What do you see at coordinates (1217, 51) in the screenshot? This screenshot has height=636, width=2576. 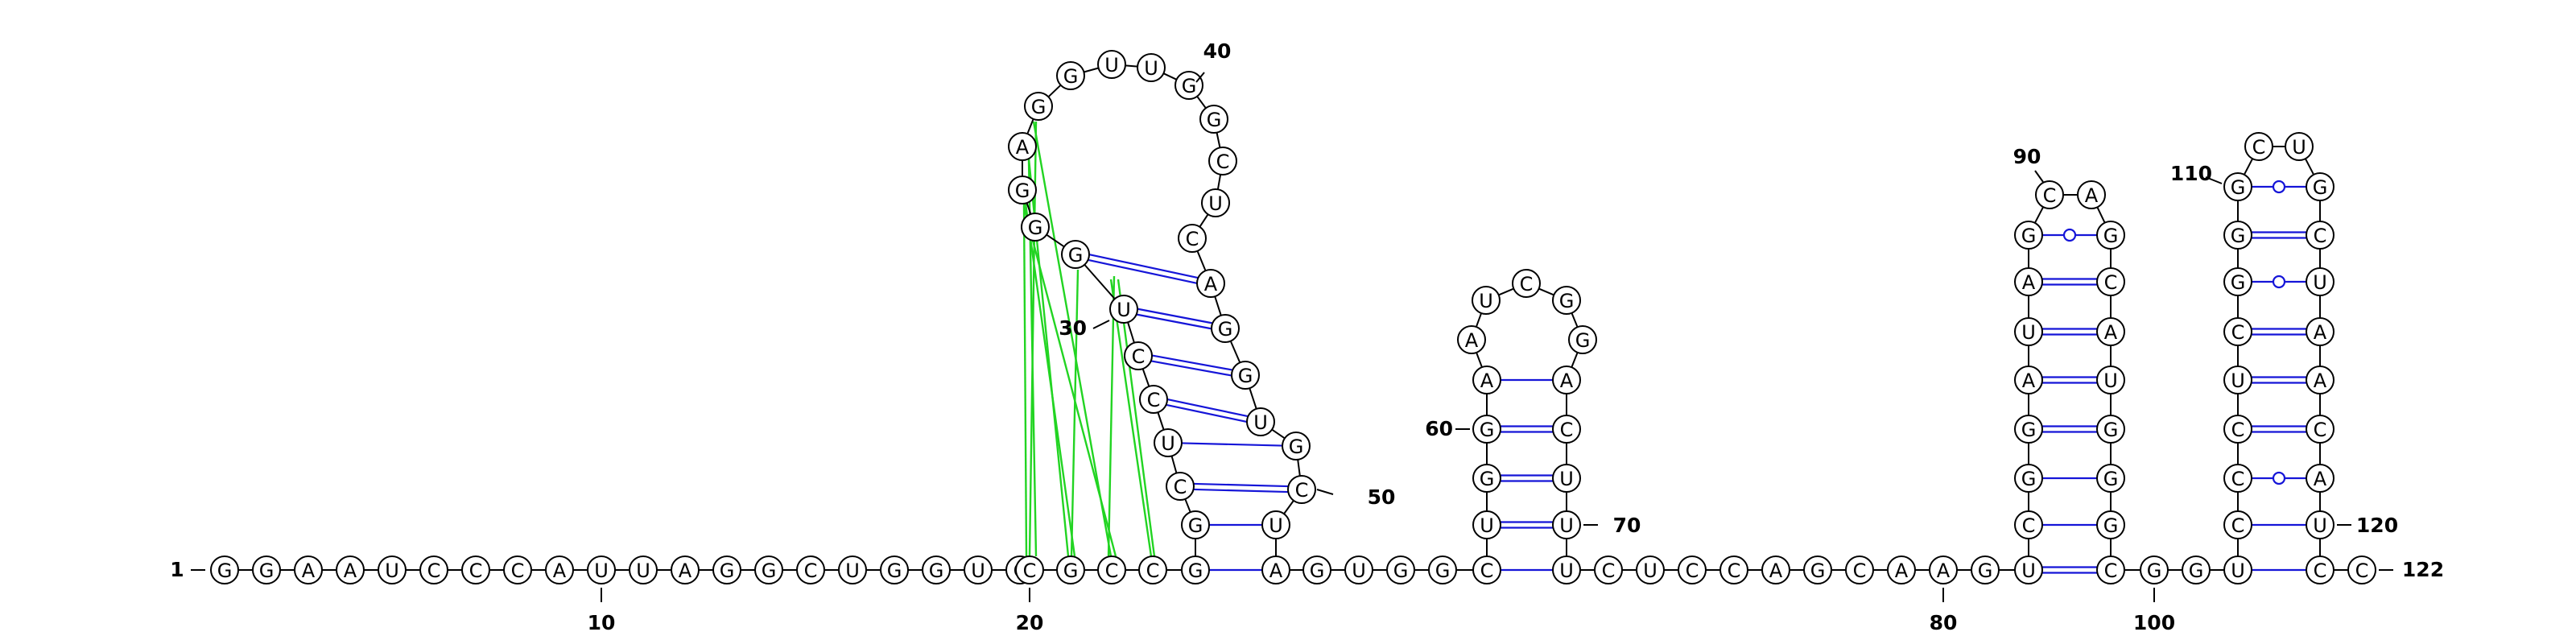 I see `position-label-40: 40` at bounding box center [1217, 51].